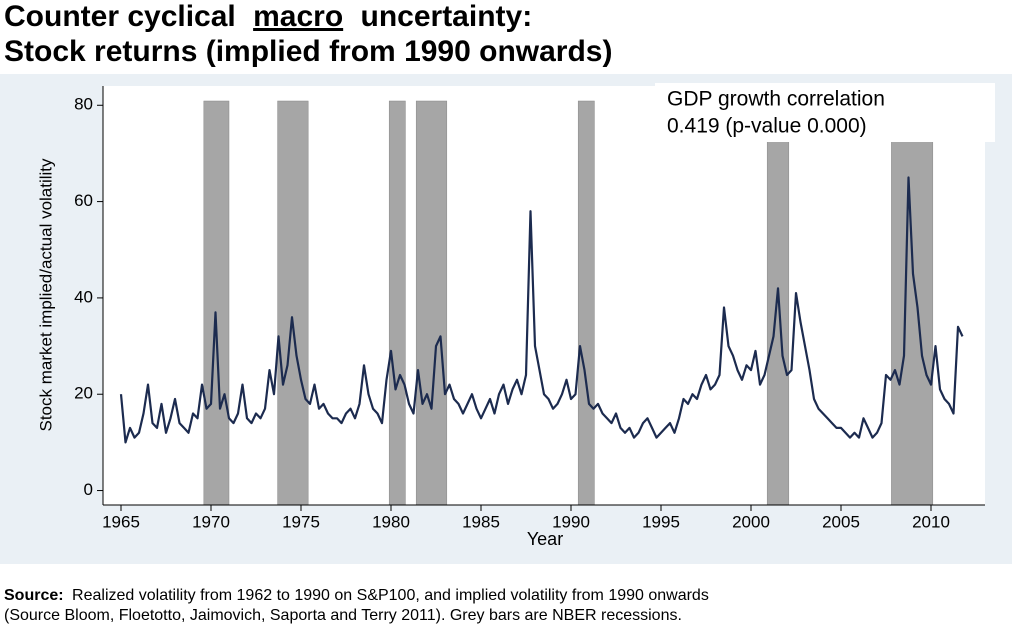  Describe the element at coordinates (545, 539) in the screenshot. I see `x-axis-title: Year` at that location.